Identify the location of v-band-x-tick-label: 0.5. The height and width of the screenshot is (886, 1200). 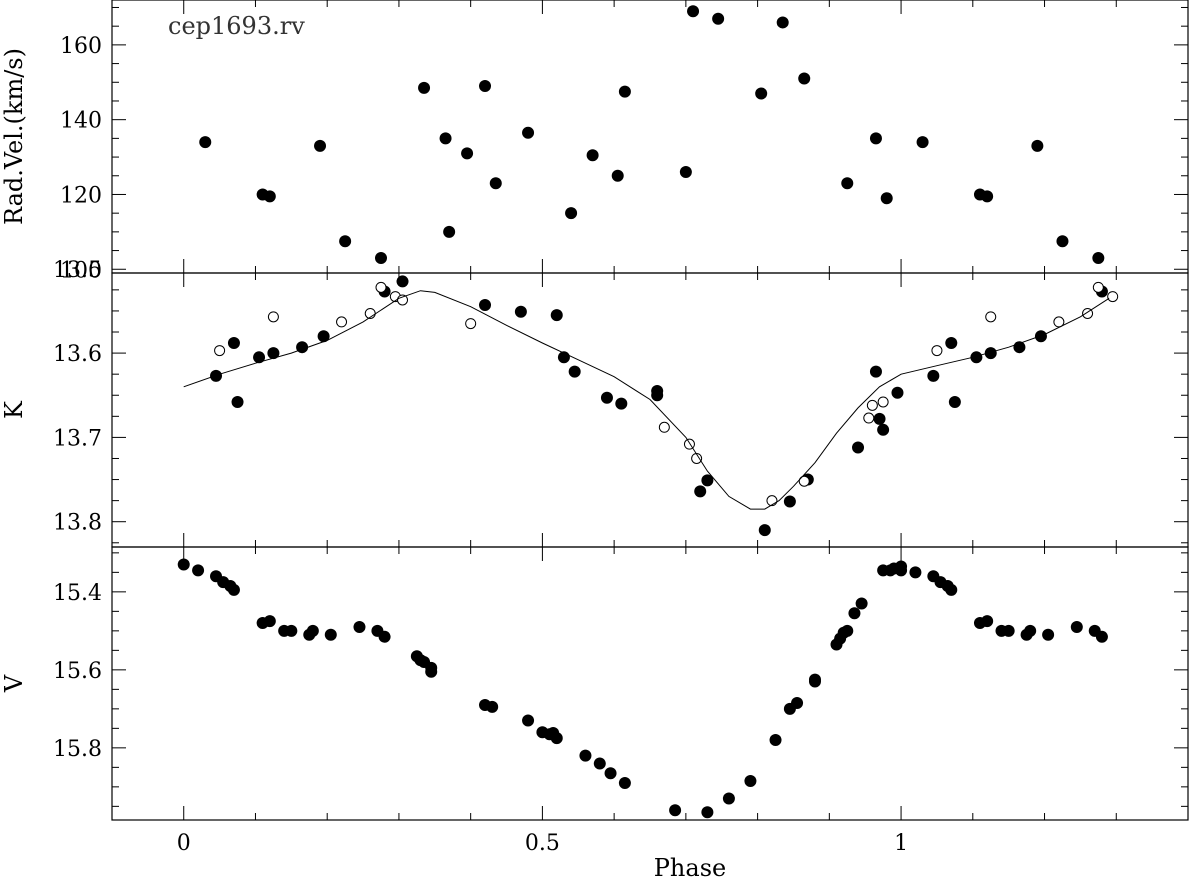
(542, 843).